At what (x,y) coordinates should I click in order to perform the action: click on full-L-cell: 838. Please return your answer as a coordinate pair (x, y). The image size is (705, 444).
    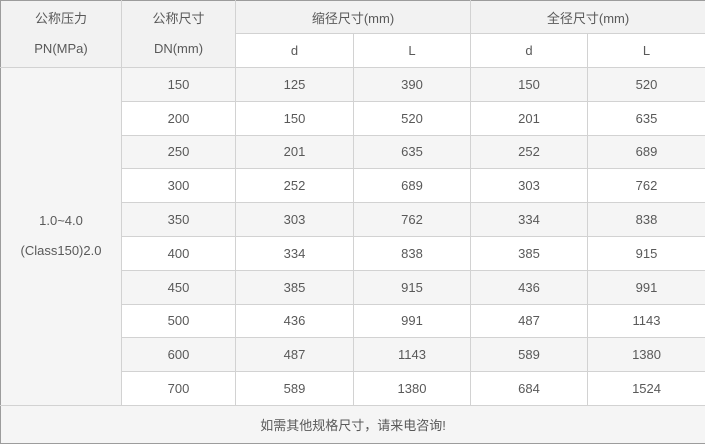
    Looking at the image, I should click on (646, 220).